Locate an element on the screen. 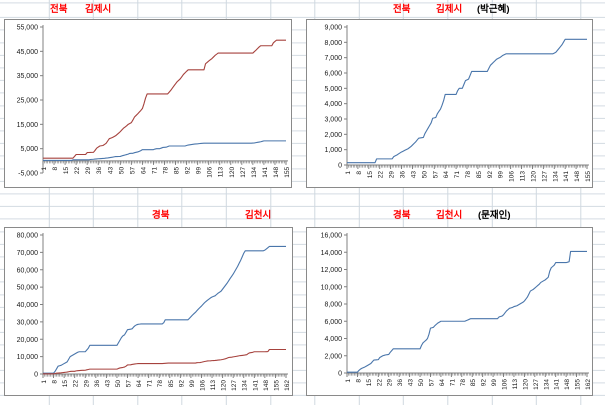 The image size is (605, 405). chart3-region-label: 경북 is located at coordinates (402, 215).